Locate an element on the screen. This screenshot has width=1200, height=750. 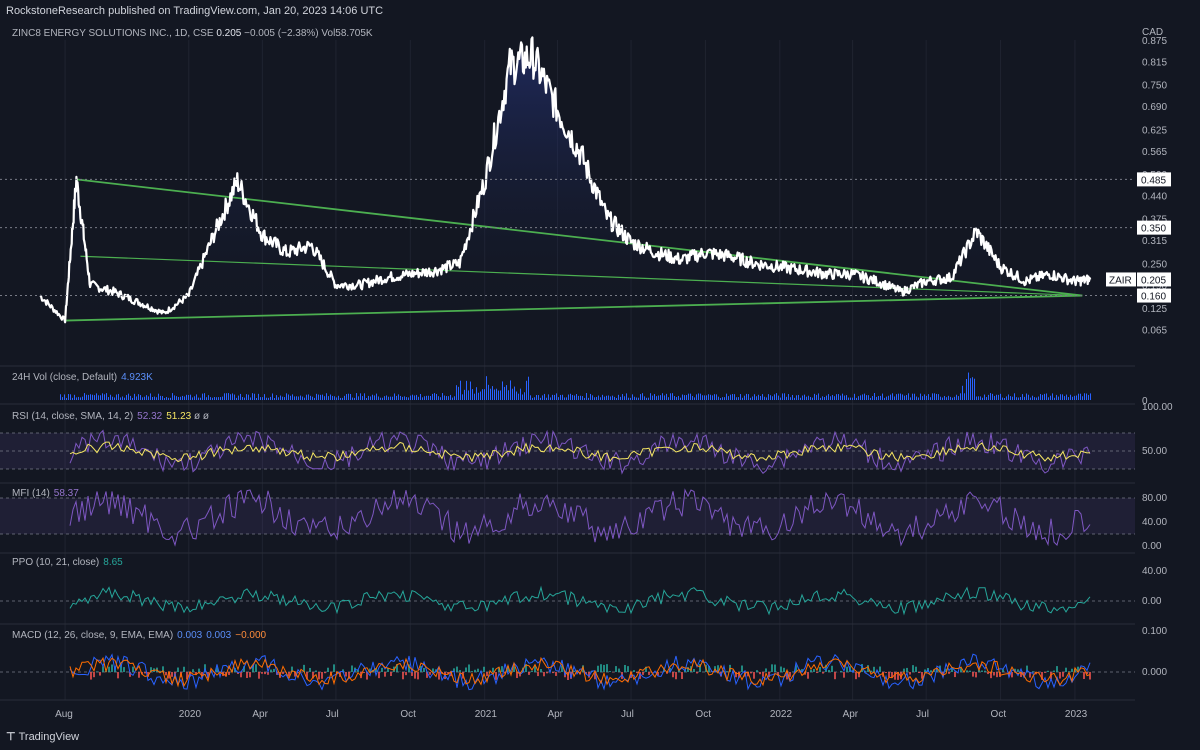
time-tick-3: Jul is located at coordinates (332, 714).